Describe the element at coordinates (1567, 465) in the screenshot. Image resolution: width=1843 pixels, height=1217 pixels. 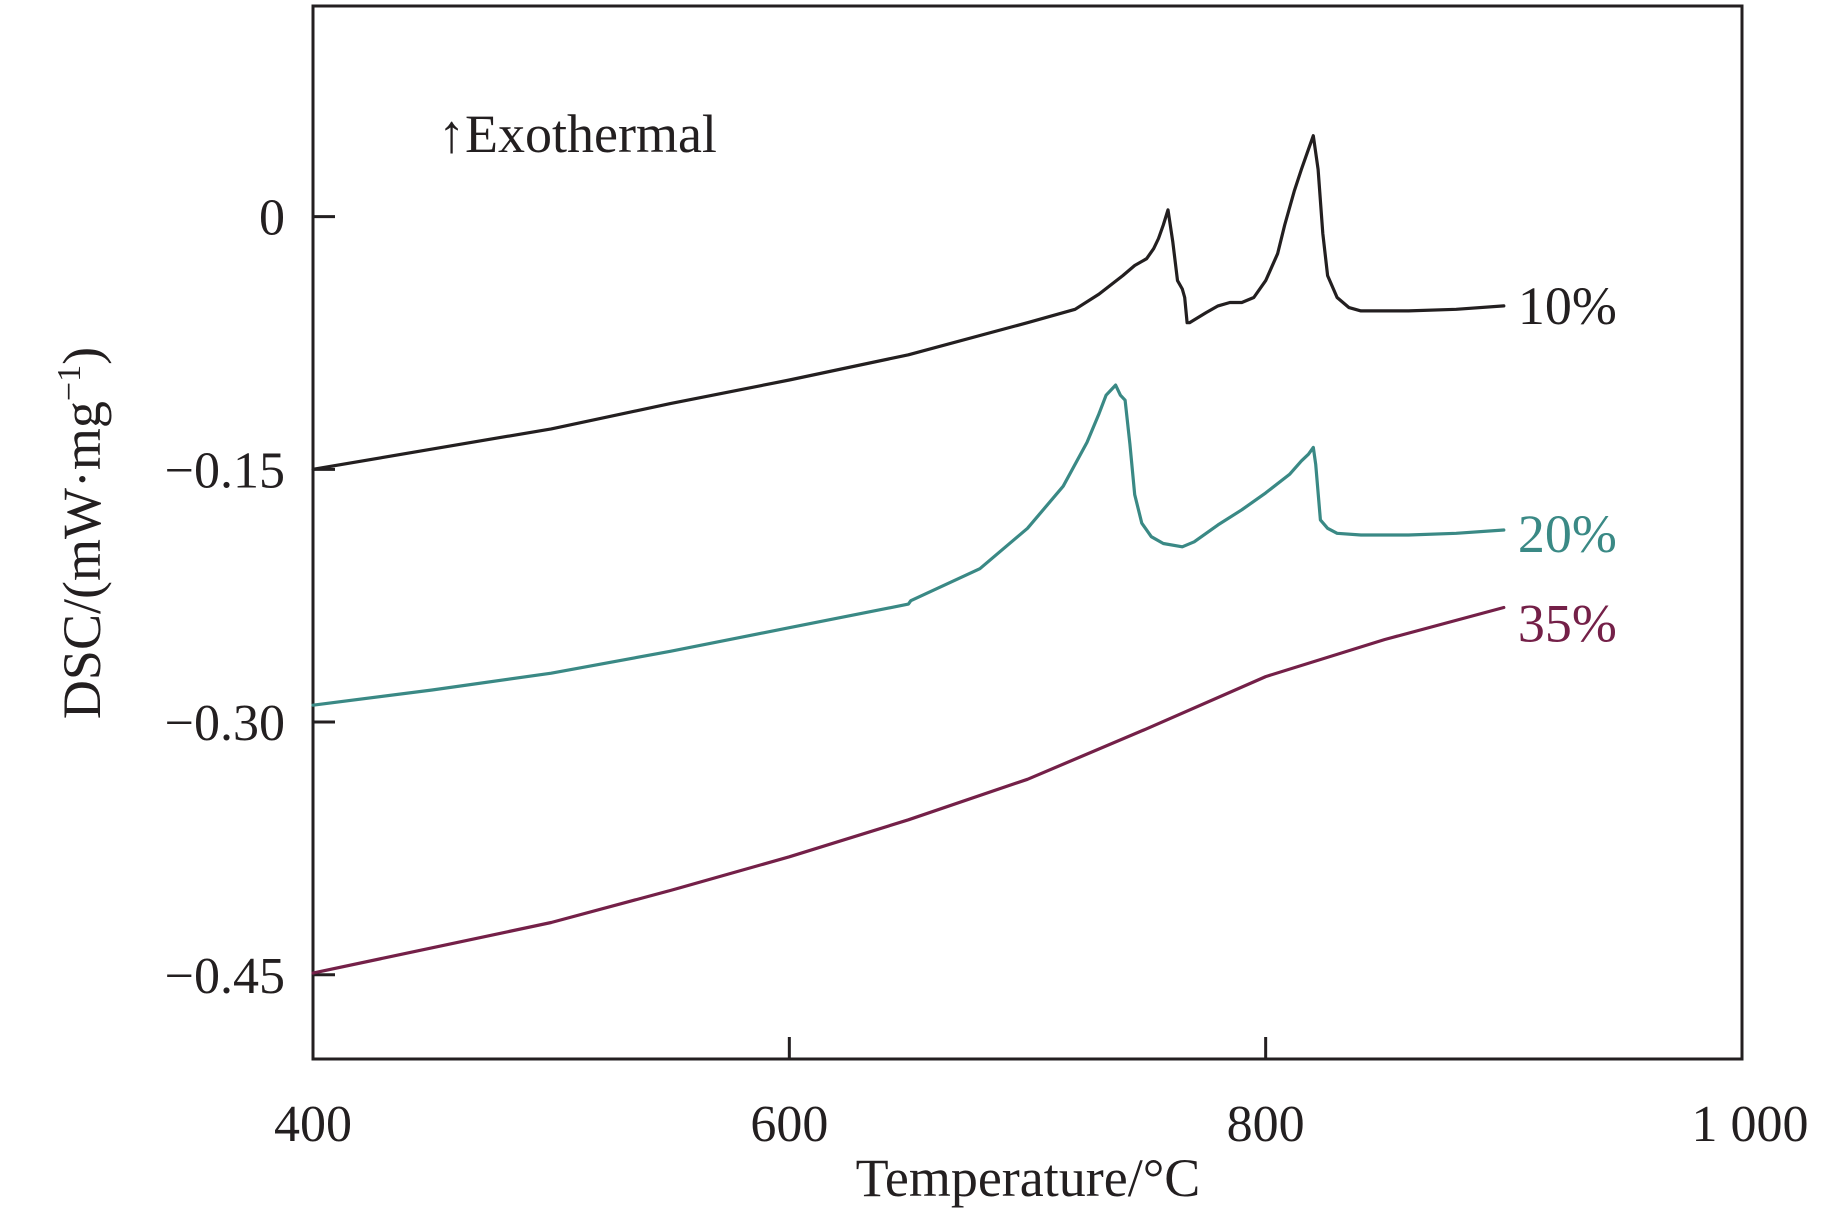
I see `series-labels: 10% 20% 35%` at that location.